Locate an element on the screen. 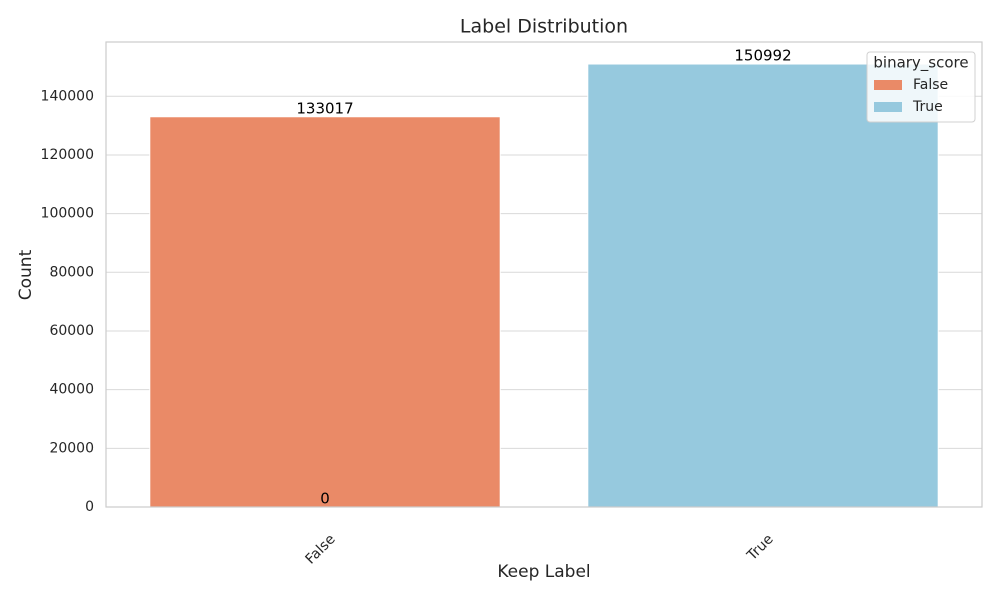 This screenshot has height=600, width=1000. value-label: 150992 is located at coordinates (762, 56).